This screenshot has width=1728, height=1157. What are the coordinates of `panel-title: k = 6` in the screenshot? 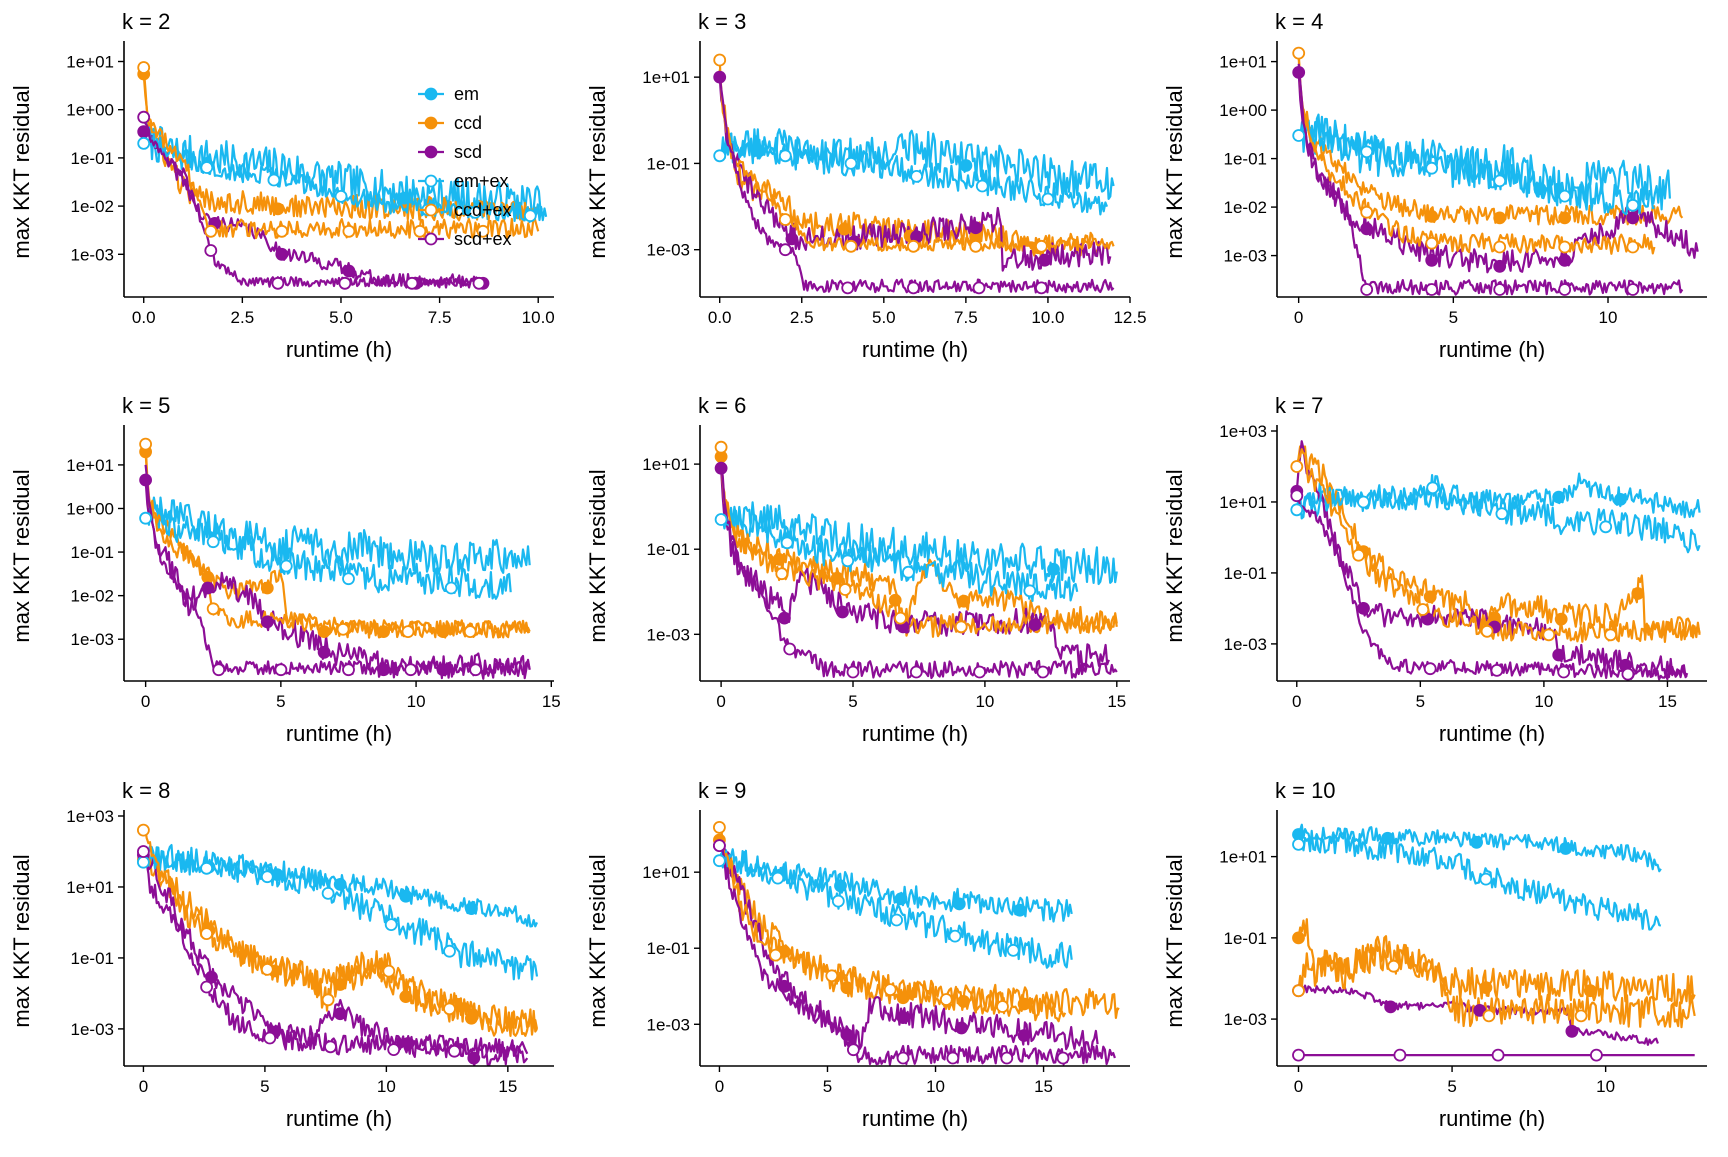 It's located at (722, 405).